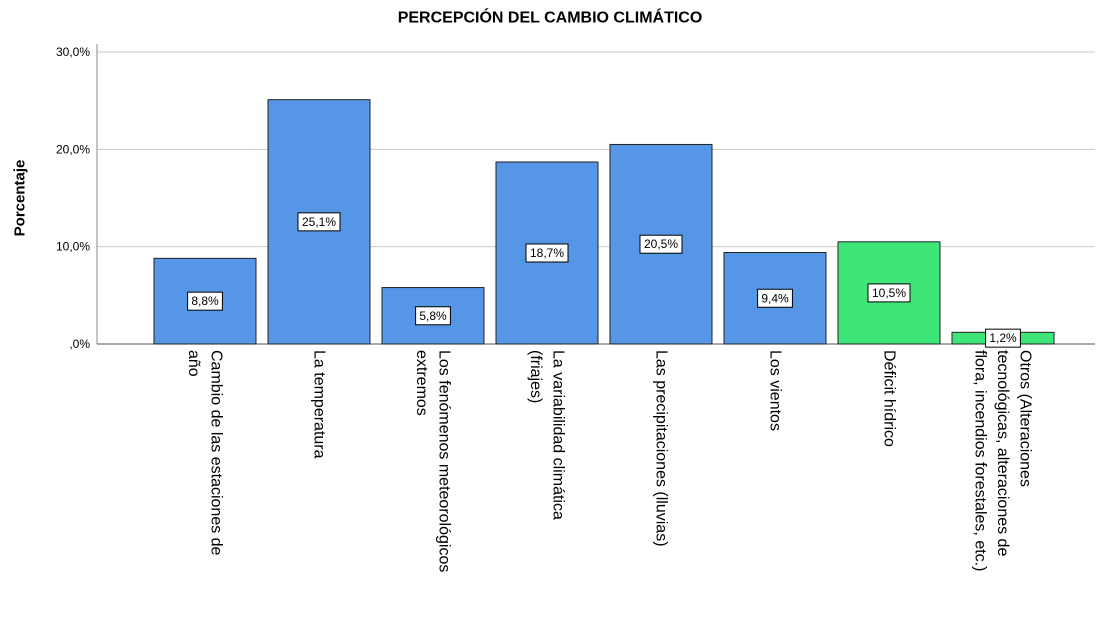 This screenshot has width=1102, height=644. I want to click on x-tick-label: Los fenómenos meteorológicos, so click(444, 461).